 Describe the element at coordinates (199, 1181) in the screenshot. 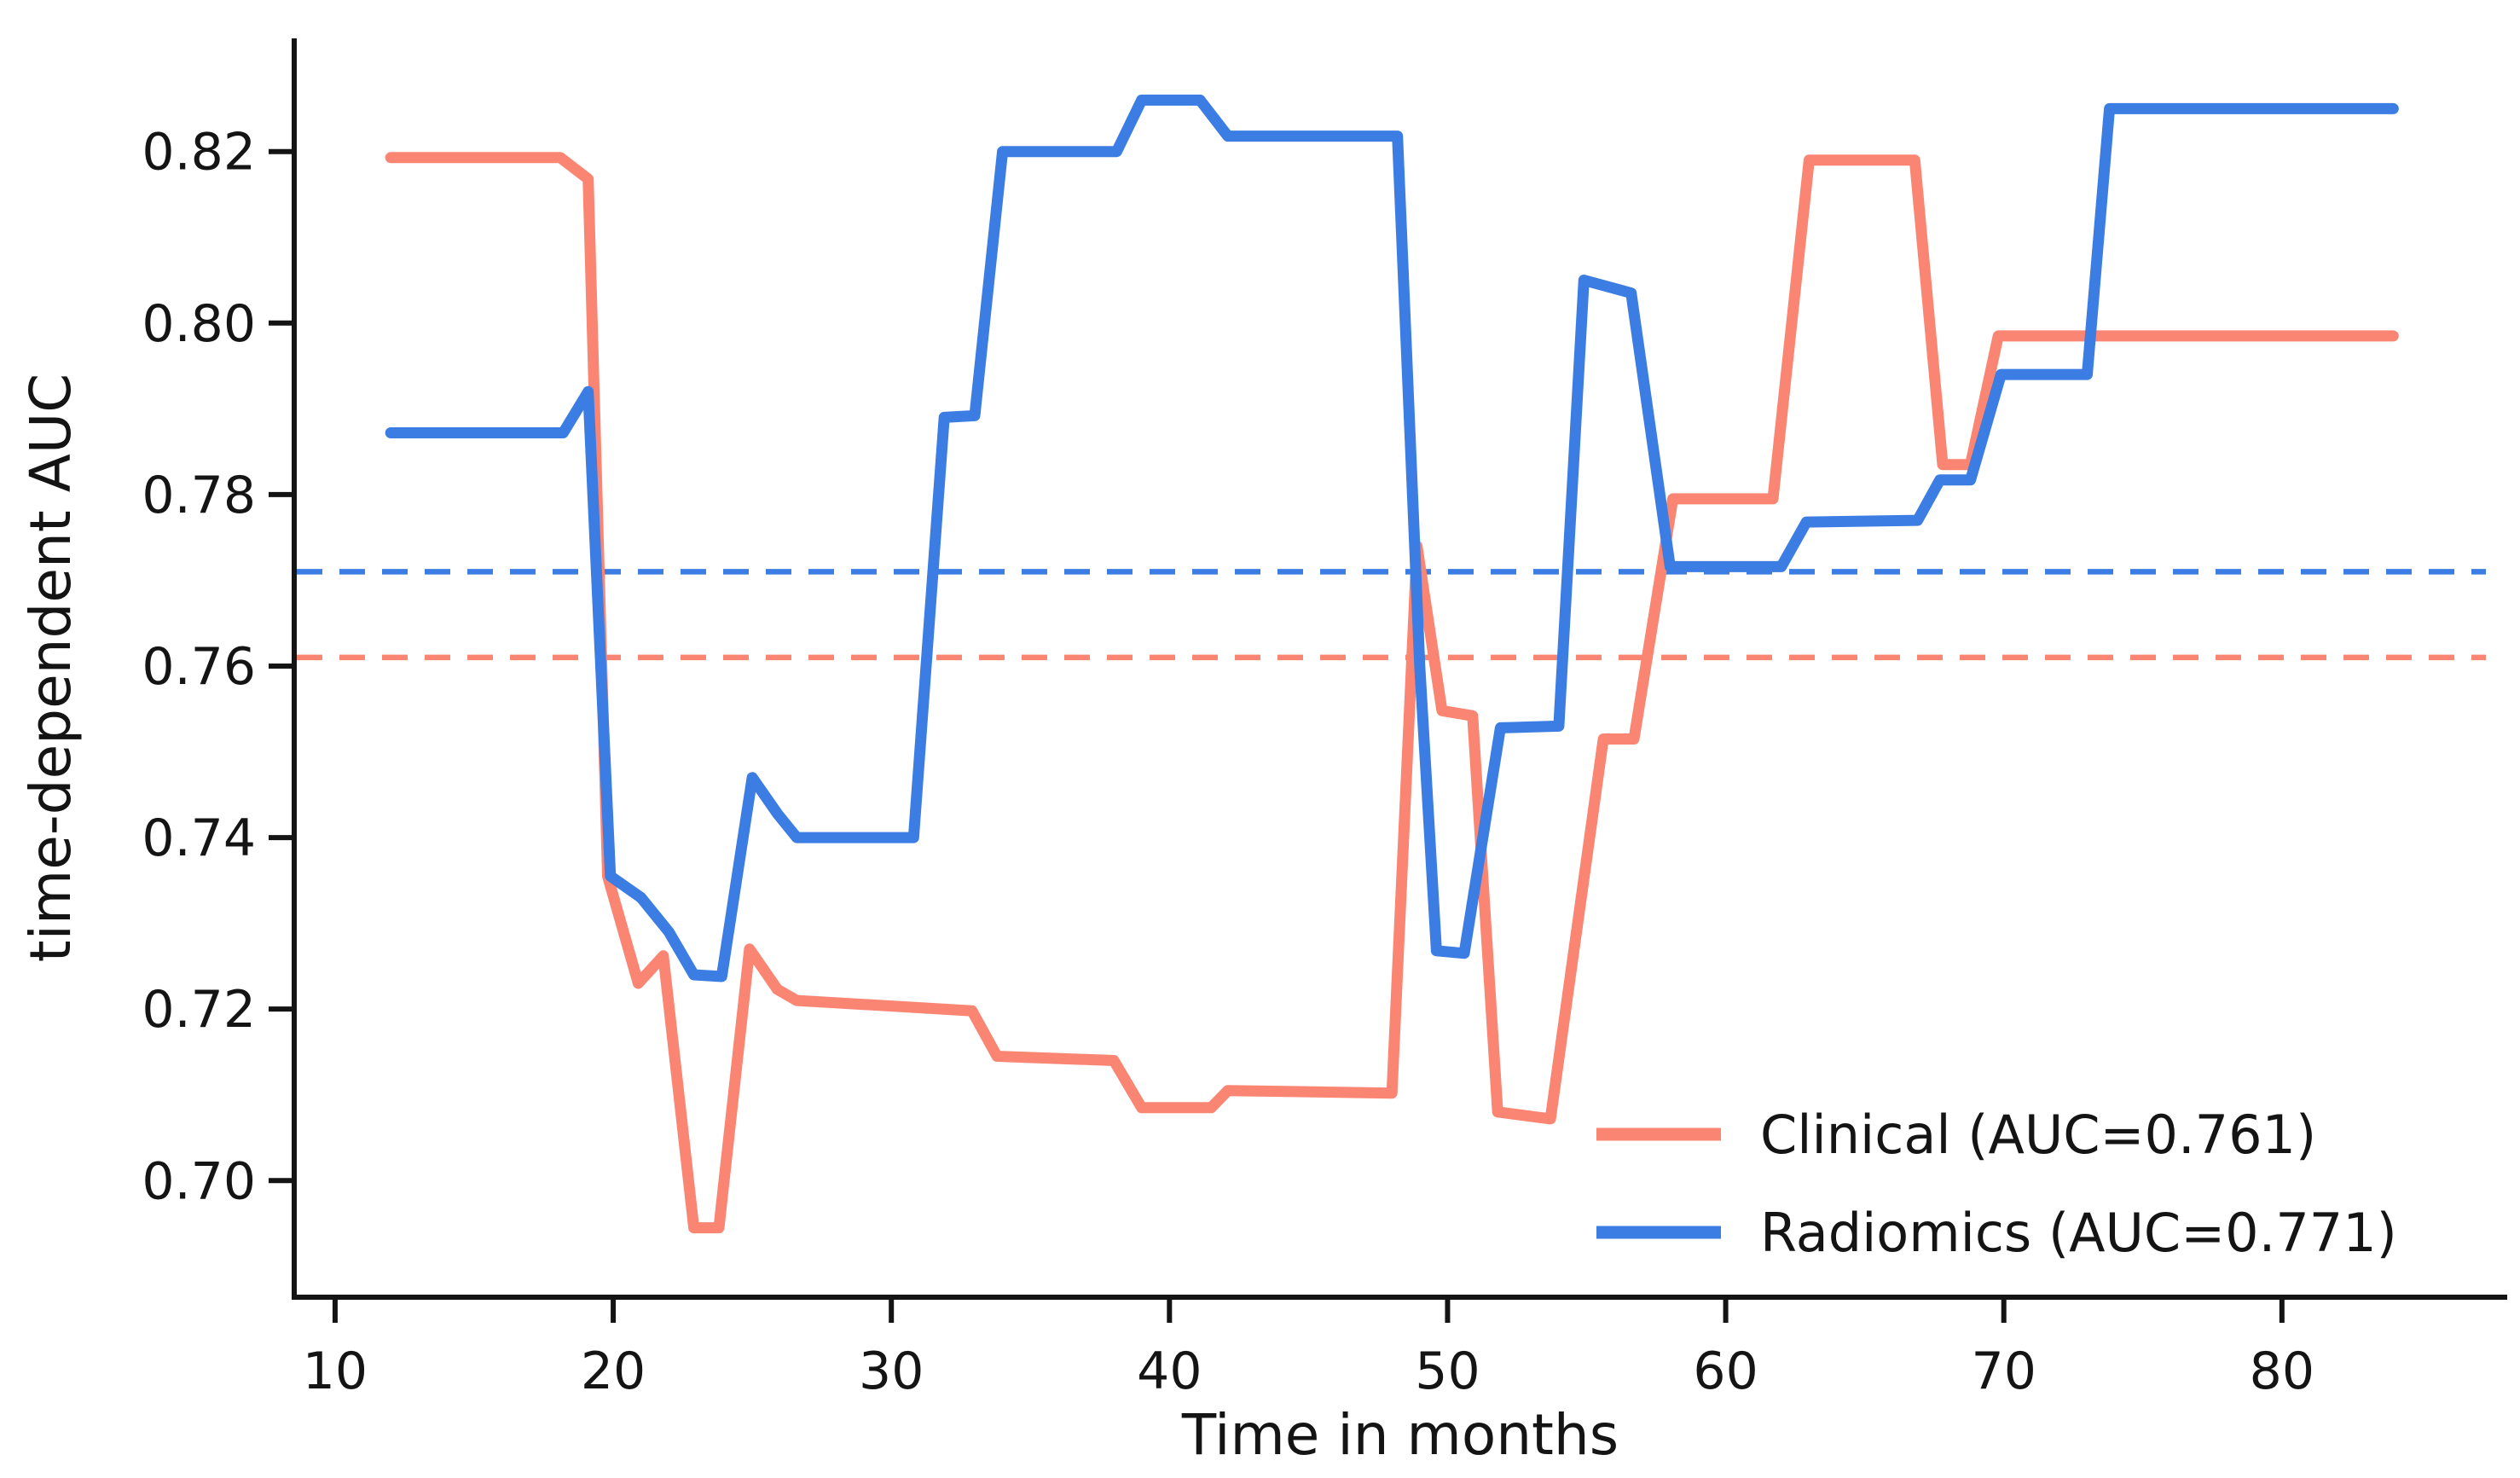

I see `y-tick-label: 0.70` at that location.